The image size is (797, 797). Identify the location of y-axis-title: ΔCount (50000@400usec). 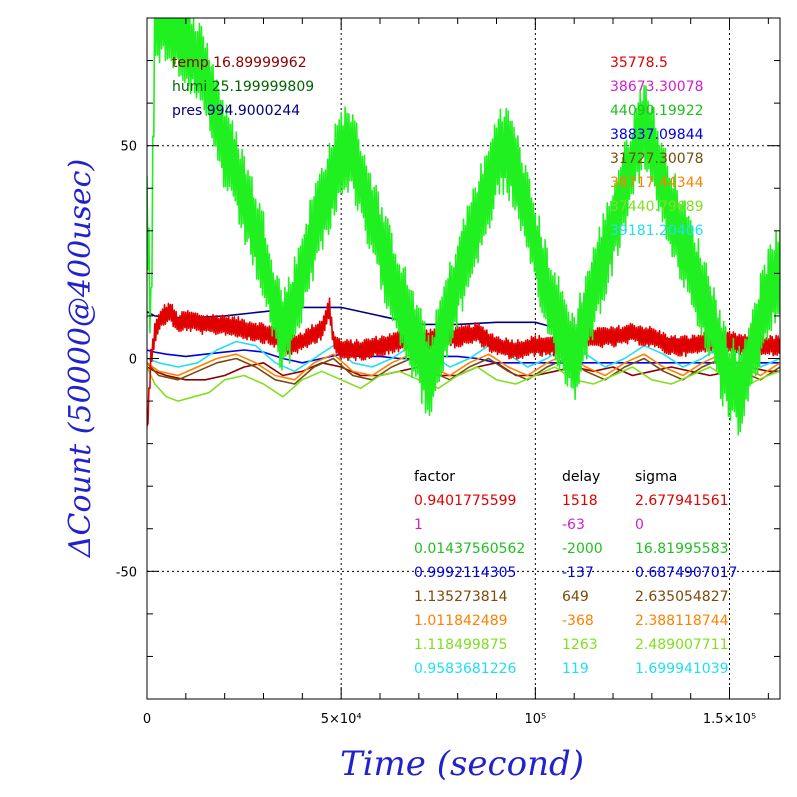
(80, 358).